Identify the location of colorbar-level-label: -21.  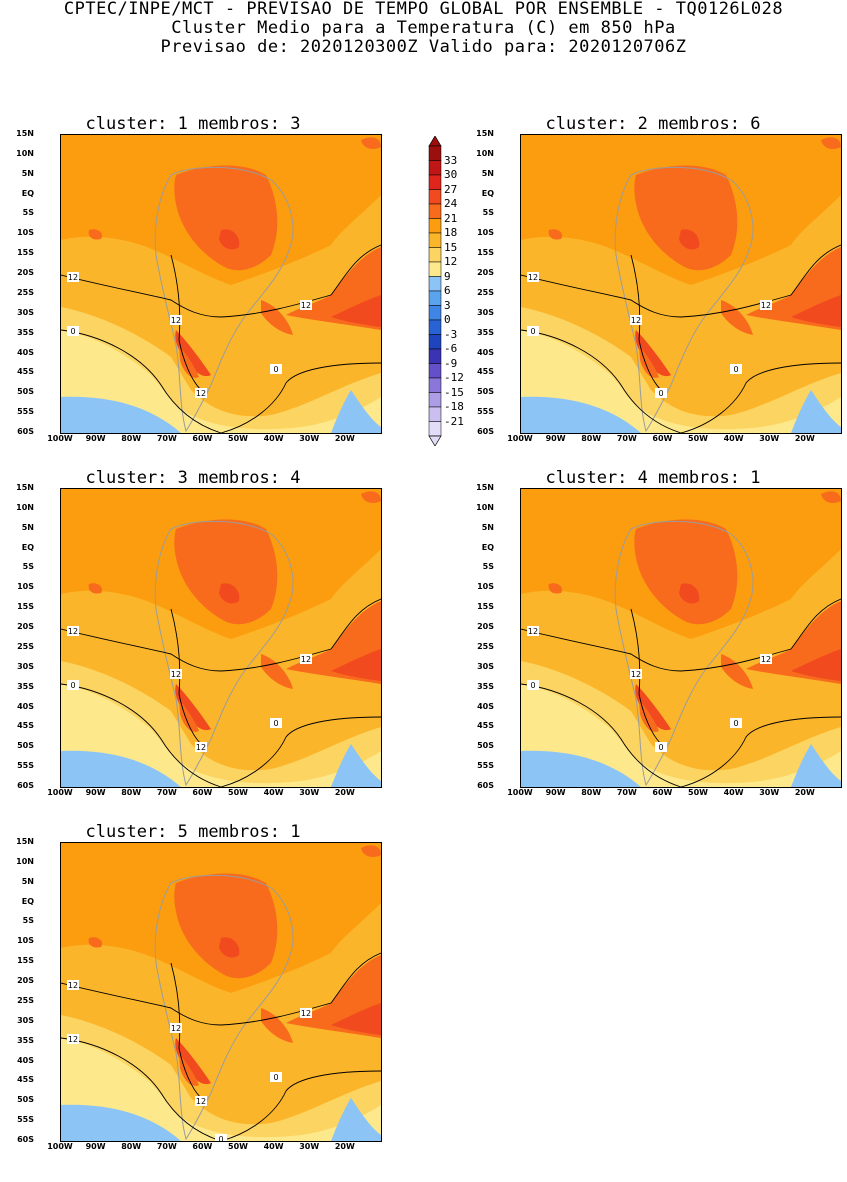
(454, 421).